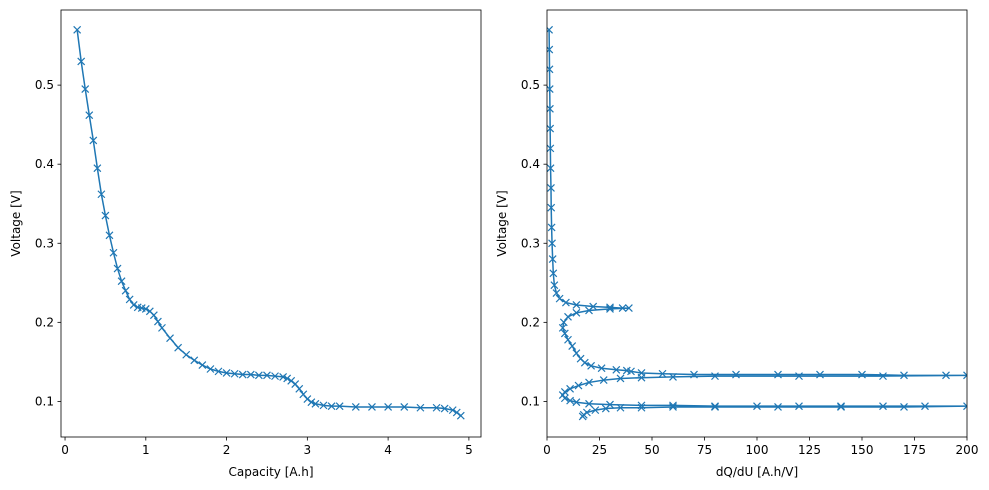 The image size is (989, 490). Describe the element at coordinates (530, 164) in the screenshot. I see `dqdu-y-tick-label: 0.4` at that location.